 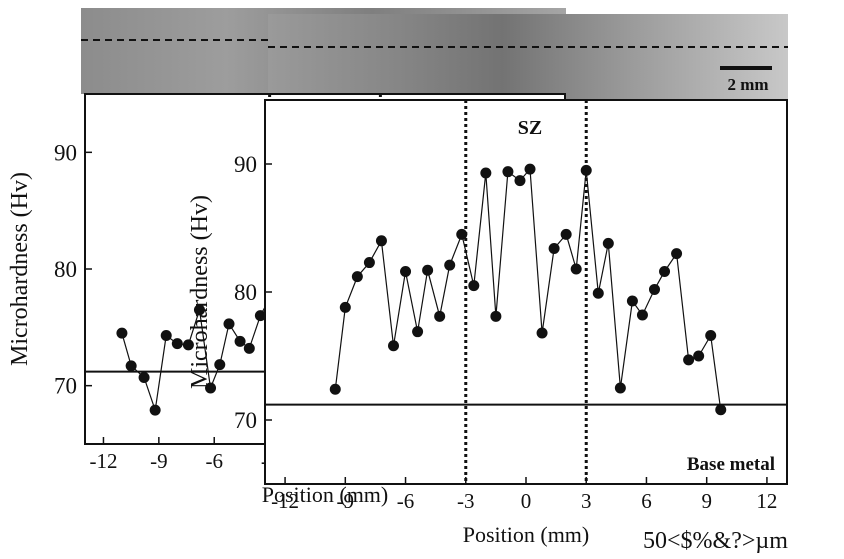 I want to click on front-x-tick-label-3: -3, so click(x=466, y=501).